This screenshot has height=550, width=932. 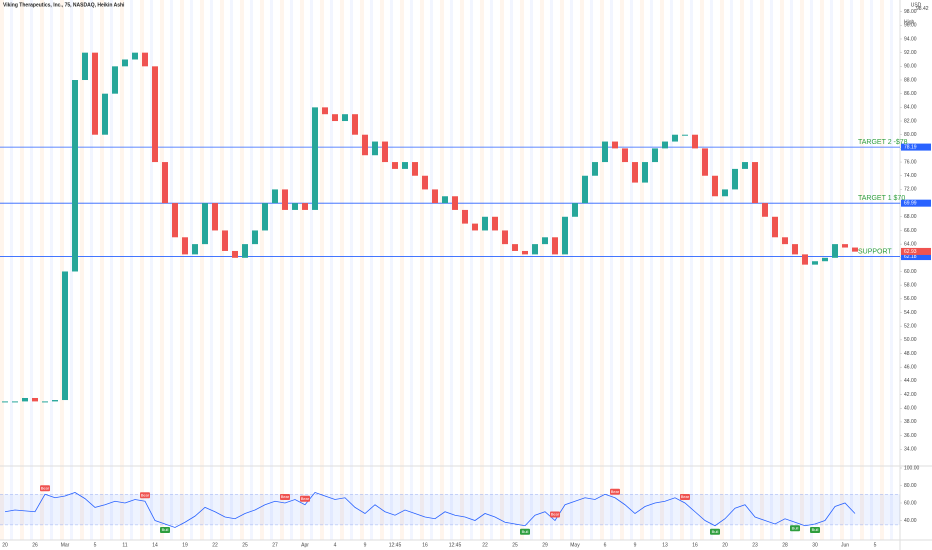 What do you see at coordinates (815, 545) in the screenshot?
I see `x-tick-label: 30` at bounding box center [815, 545].